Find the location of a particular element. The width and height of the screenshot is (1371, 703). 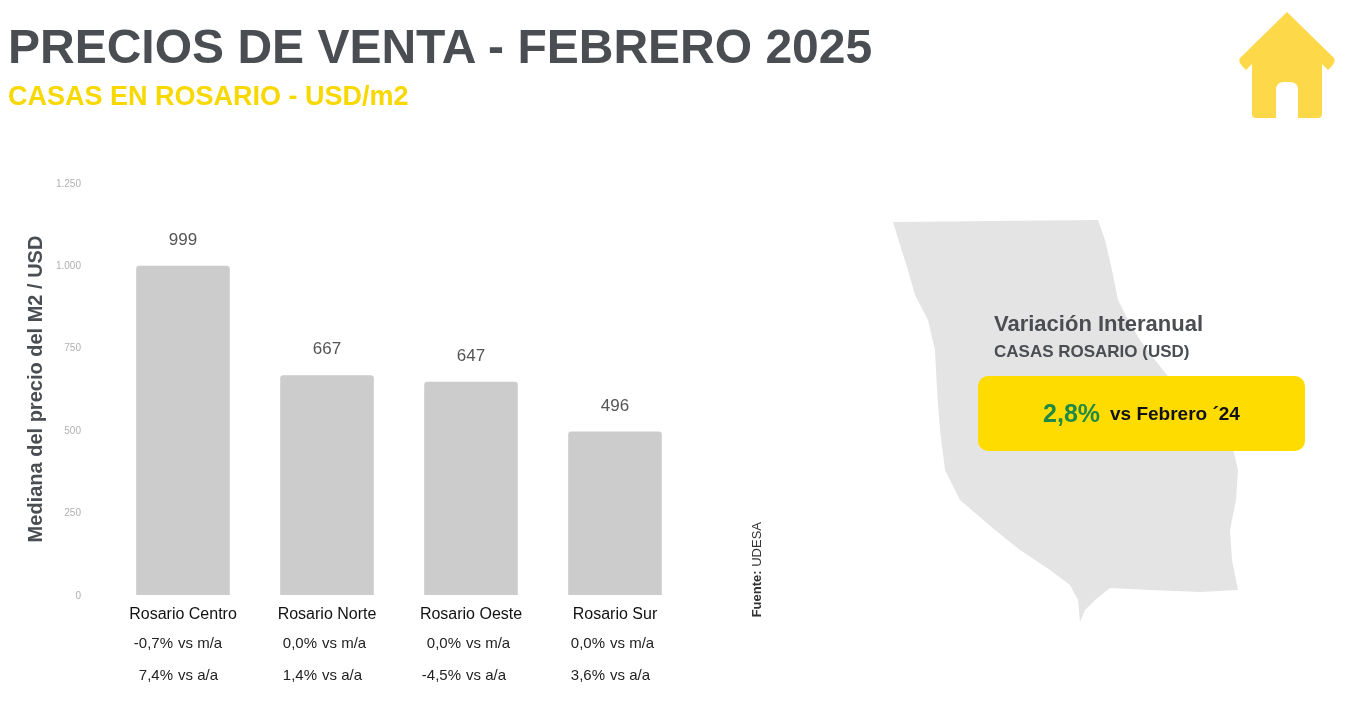

text: Variación Interanual is located at coordinates (1099, 324).